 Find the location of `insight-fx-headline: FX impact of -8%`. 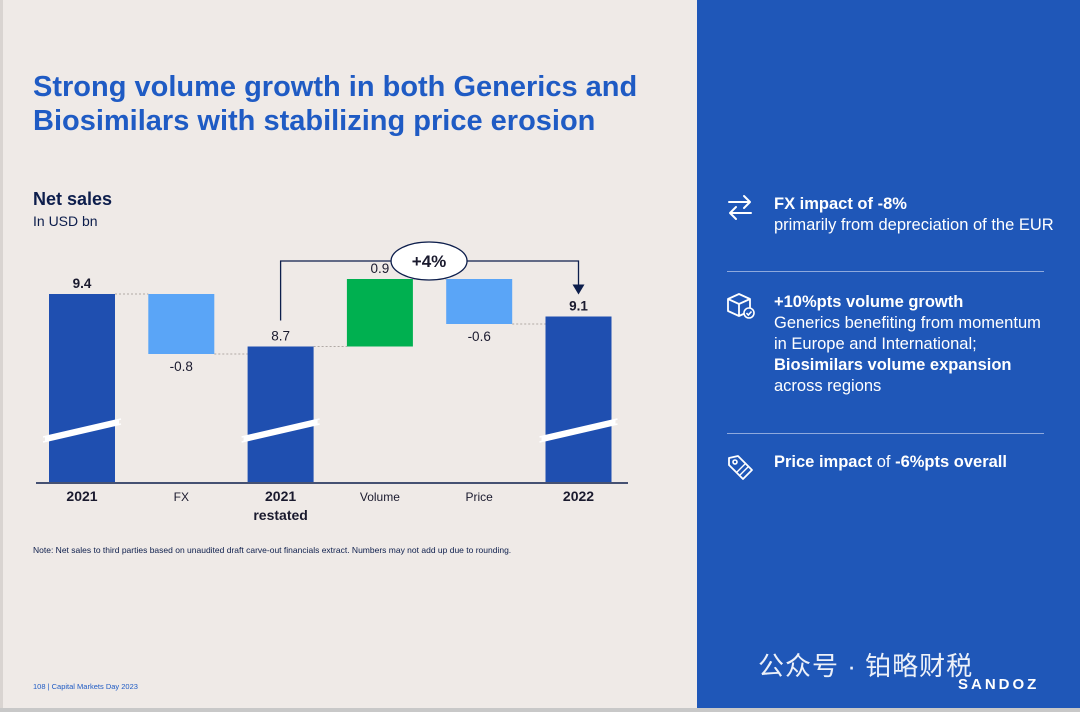

insight-fx-headline: FX impact of -8% is located at coordinates (840, 204).